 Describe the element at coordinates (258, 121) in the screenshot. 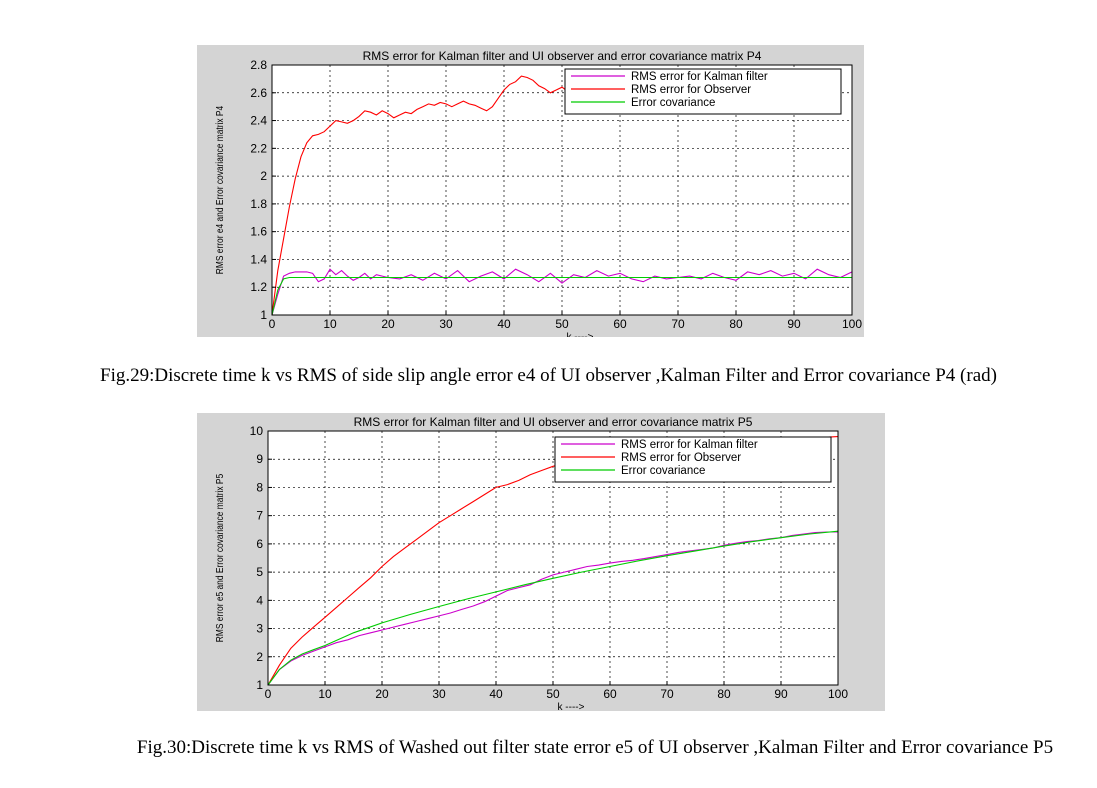

I see `y-tick-label: 2.4` at that location.